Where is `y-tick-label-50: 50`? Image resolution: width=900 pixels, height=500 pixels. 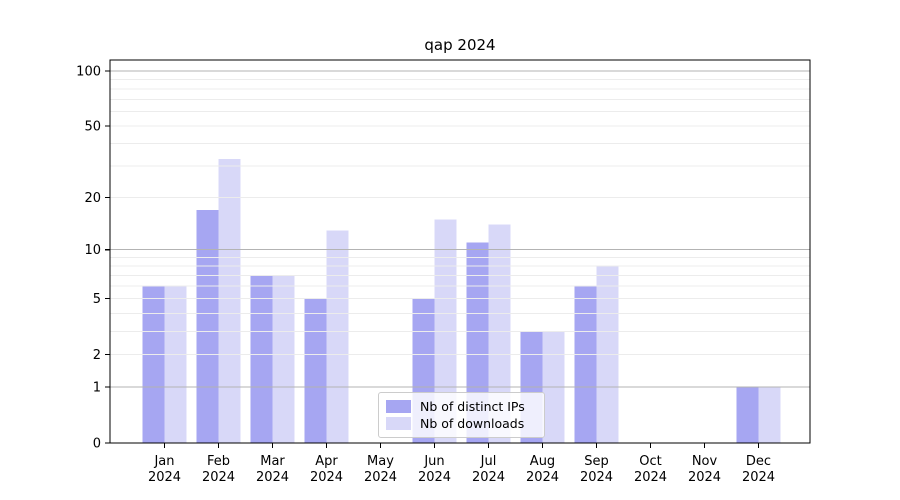
y-tick-label-50: 50 is located at coordinates (92, 127).